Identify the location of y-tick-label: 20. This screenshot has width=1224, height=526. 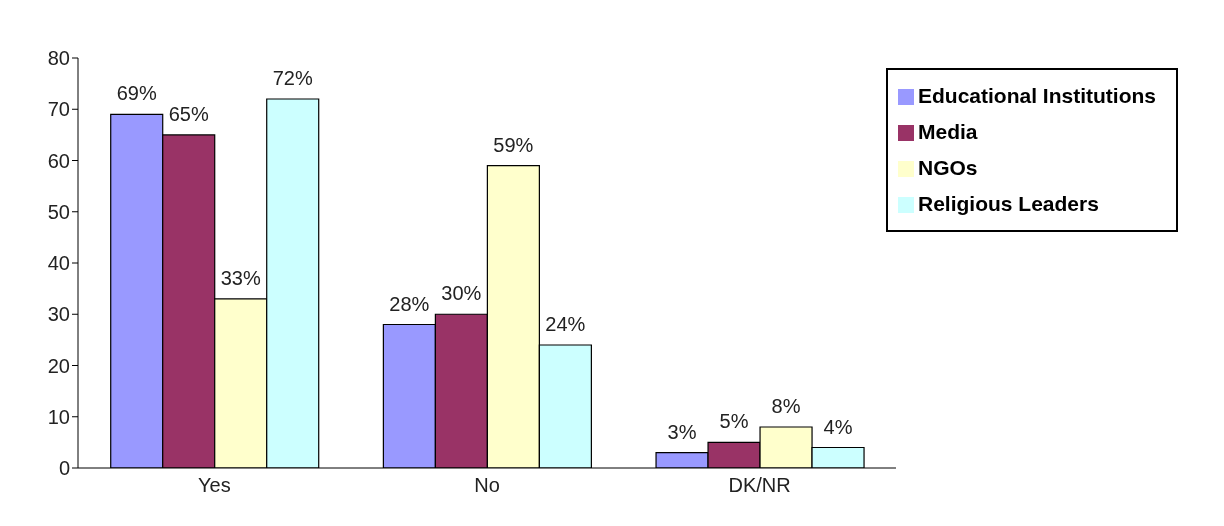
(58, 365).